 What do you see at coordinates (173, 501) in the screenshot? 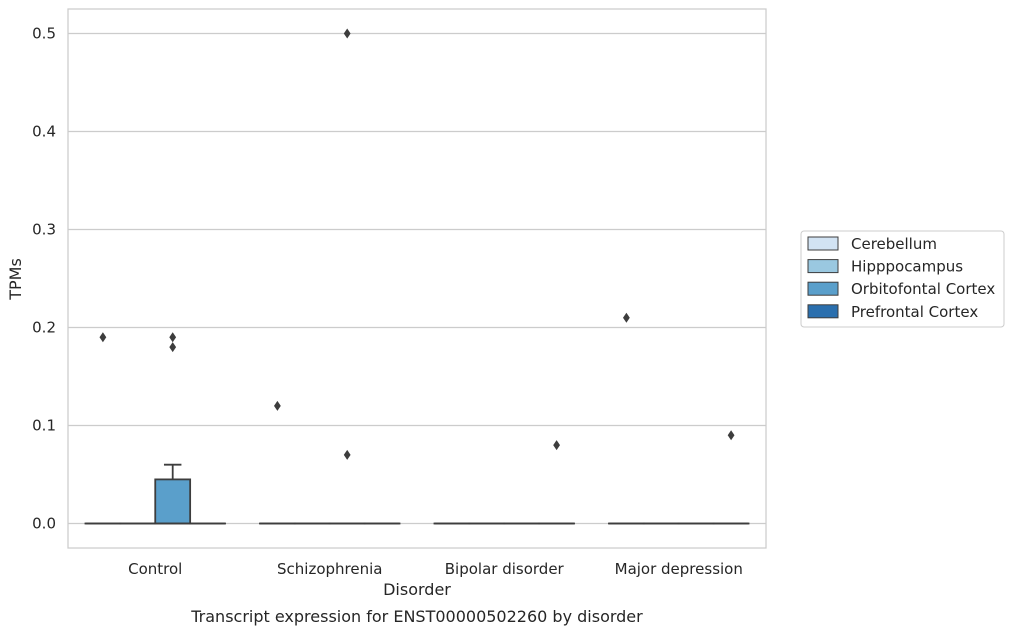
I see `box-body` at bounding box center [173, 501].